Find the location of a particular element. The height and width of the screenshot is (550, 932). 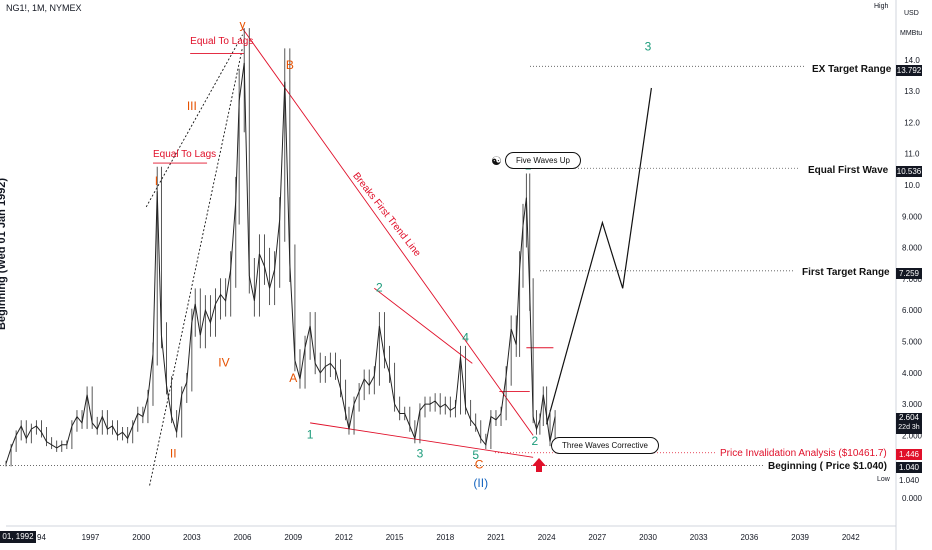

x-tick-label: 2033 is located at coordinates (699, 537).